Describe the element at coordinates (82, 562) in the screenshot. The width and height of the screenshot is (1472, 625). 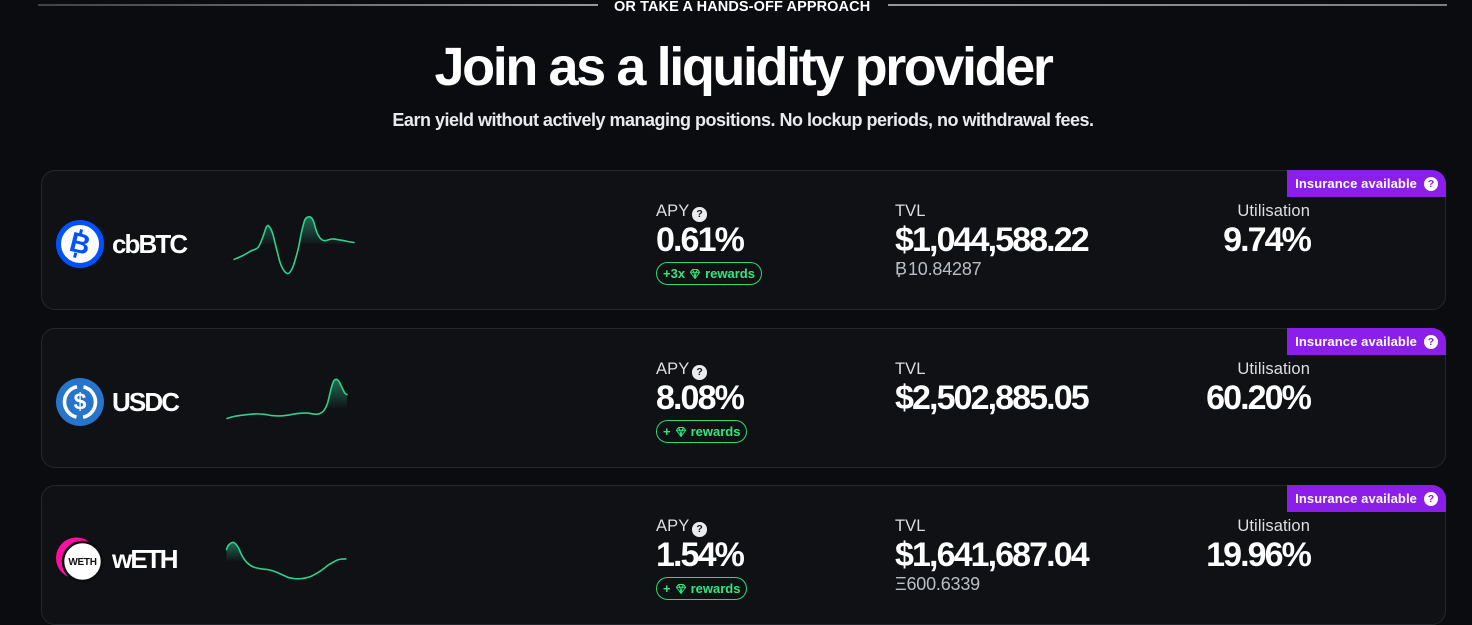
I see `svg-text: WETH` at that location.